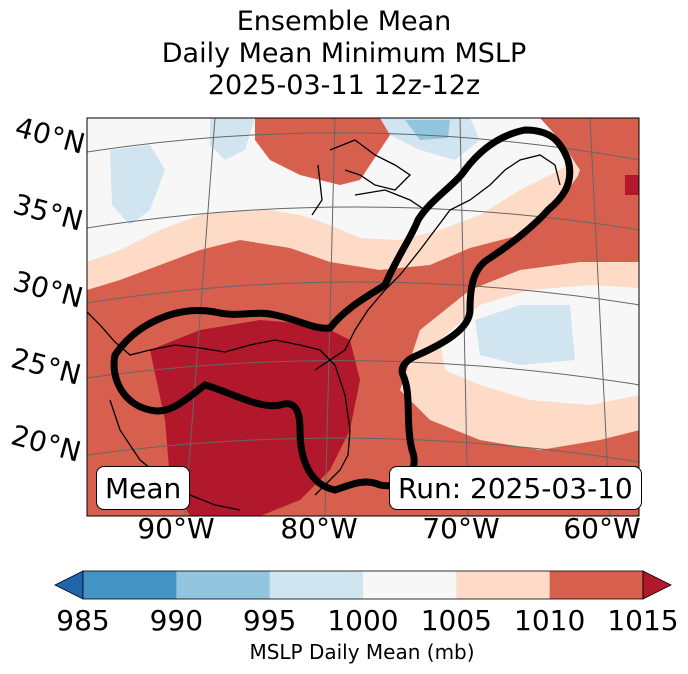 The height and width of the screenshot is (674, 688). Describe the element at coordinates (232, 139) in the screenshot. I see `field-995-northwest` at that location.